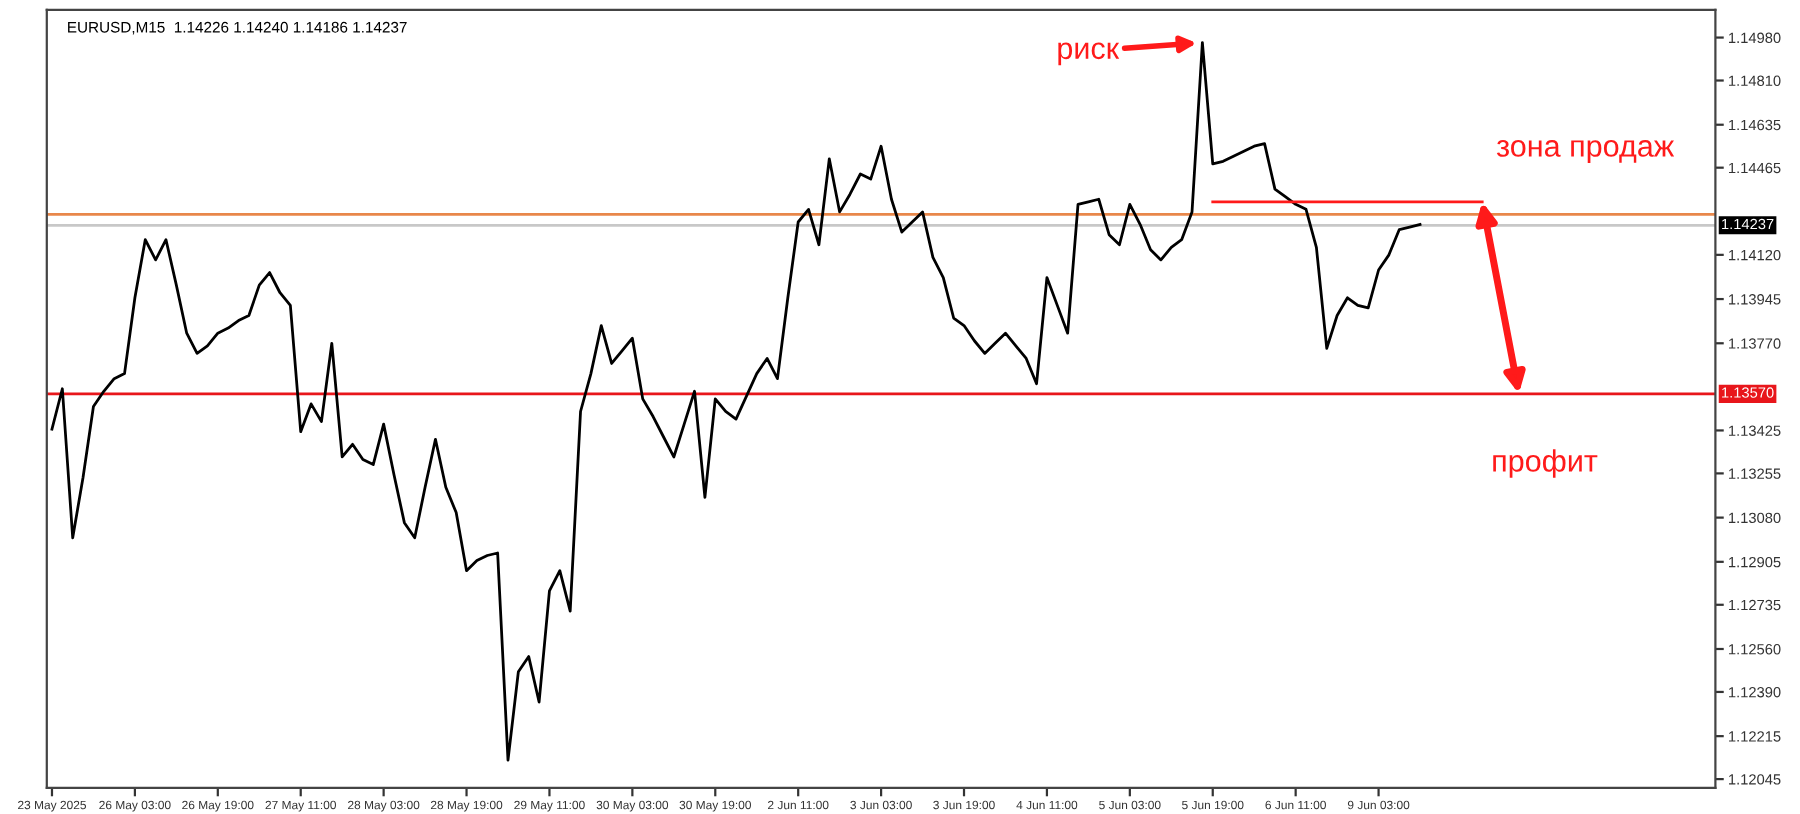 This screenshot has width=1800, height=814. Describe the element at coordinates (1545, 463) in the screenshot. I see `annotation: профит` at that location.